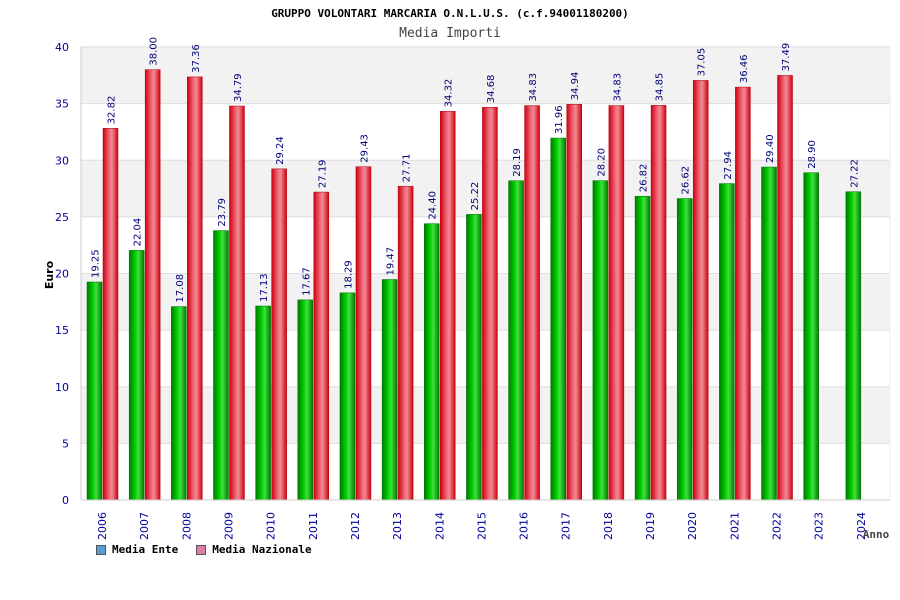 This screenshot has width=900, height=600. I want to click on data-label-media-nazionale-2015: 34.68, so click(491, 89).